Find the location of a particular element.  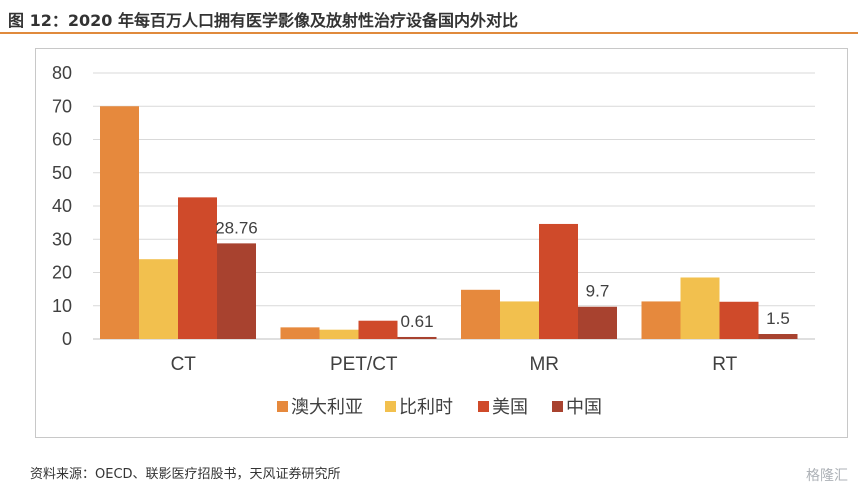

legend-label: 美国 is located at coordinates (510, 407).